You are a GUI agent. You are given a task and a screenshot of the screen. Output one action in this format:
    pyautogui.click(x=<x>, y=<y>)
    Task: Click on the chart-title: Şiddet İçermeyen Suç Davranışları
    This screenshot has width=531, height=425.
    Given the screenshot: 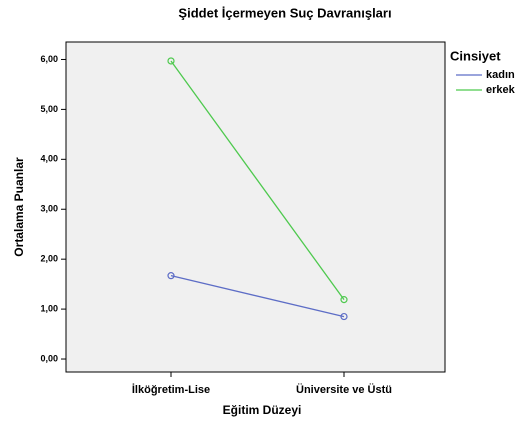 What is the action you would take?
    pyautogui.click(x=284, y=12)
    